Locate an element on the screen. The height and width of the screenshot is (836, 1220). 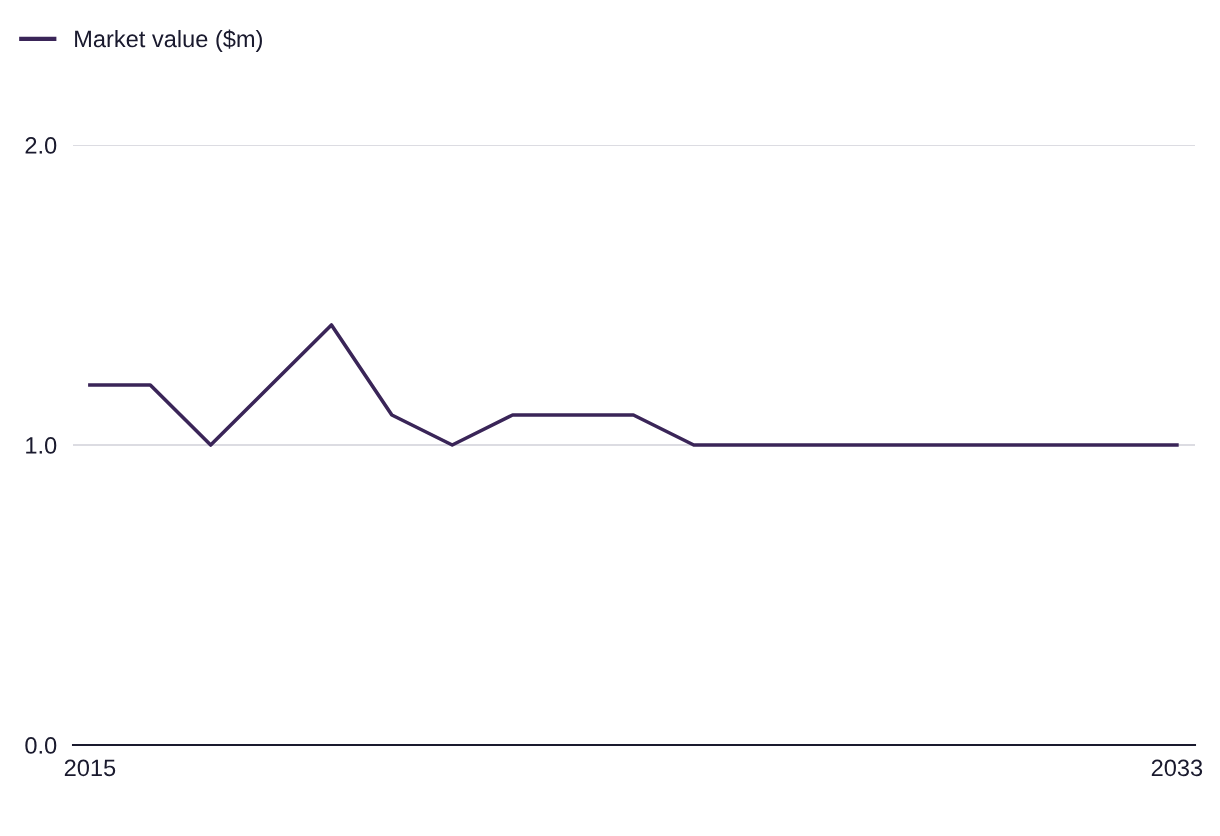
line-series is located at coordinates (633, 385).